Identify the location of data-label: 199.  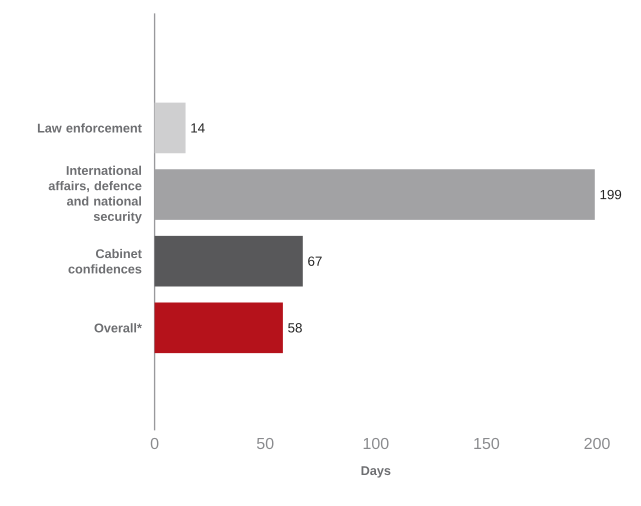
(611, 195).